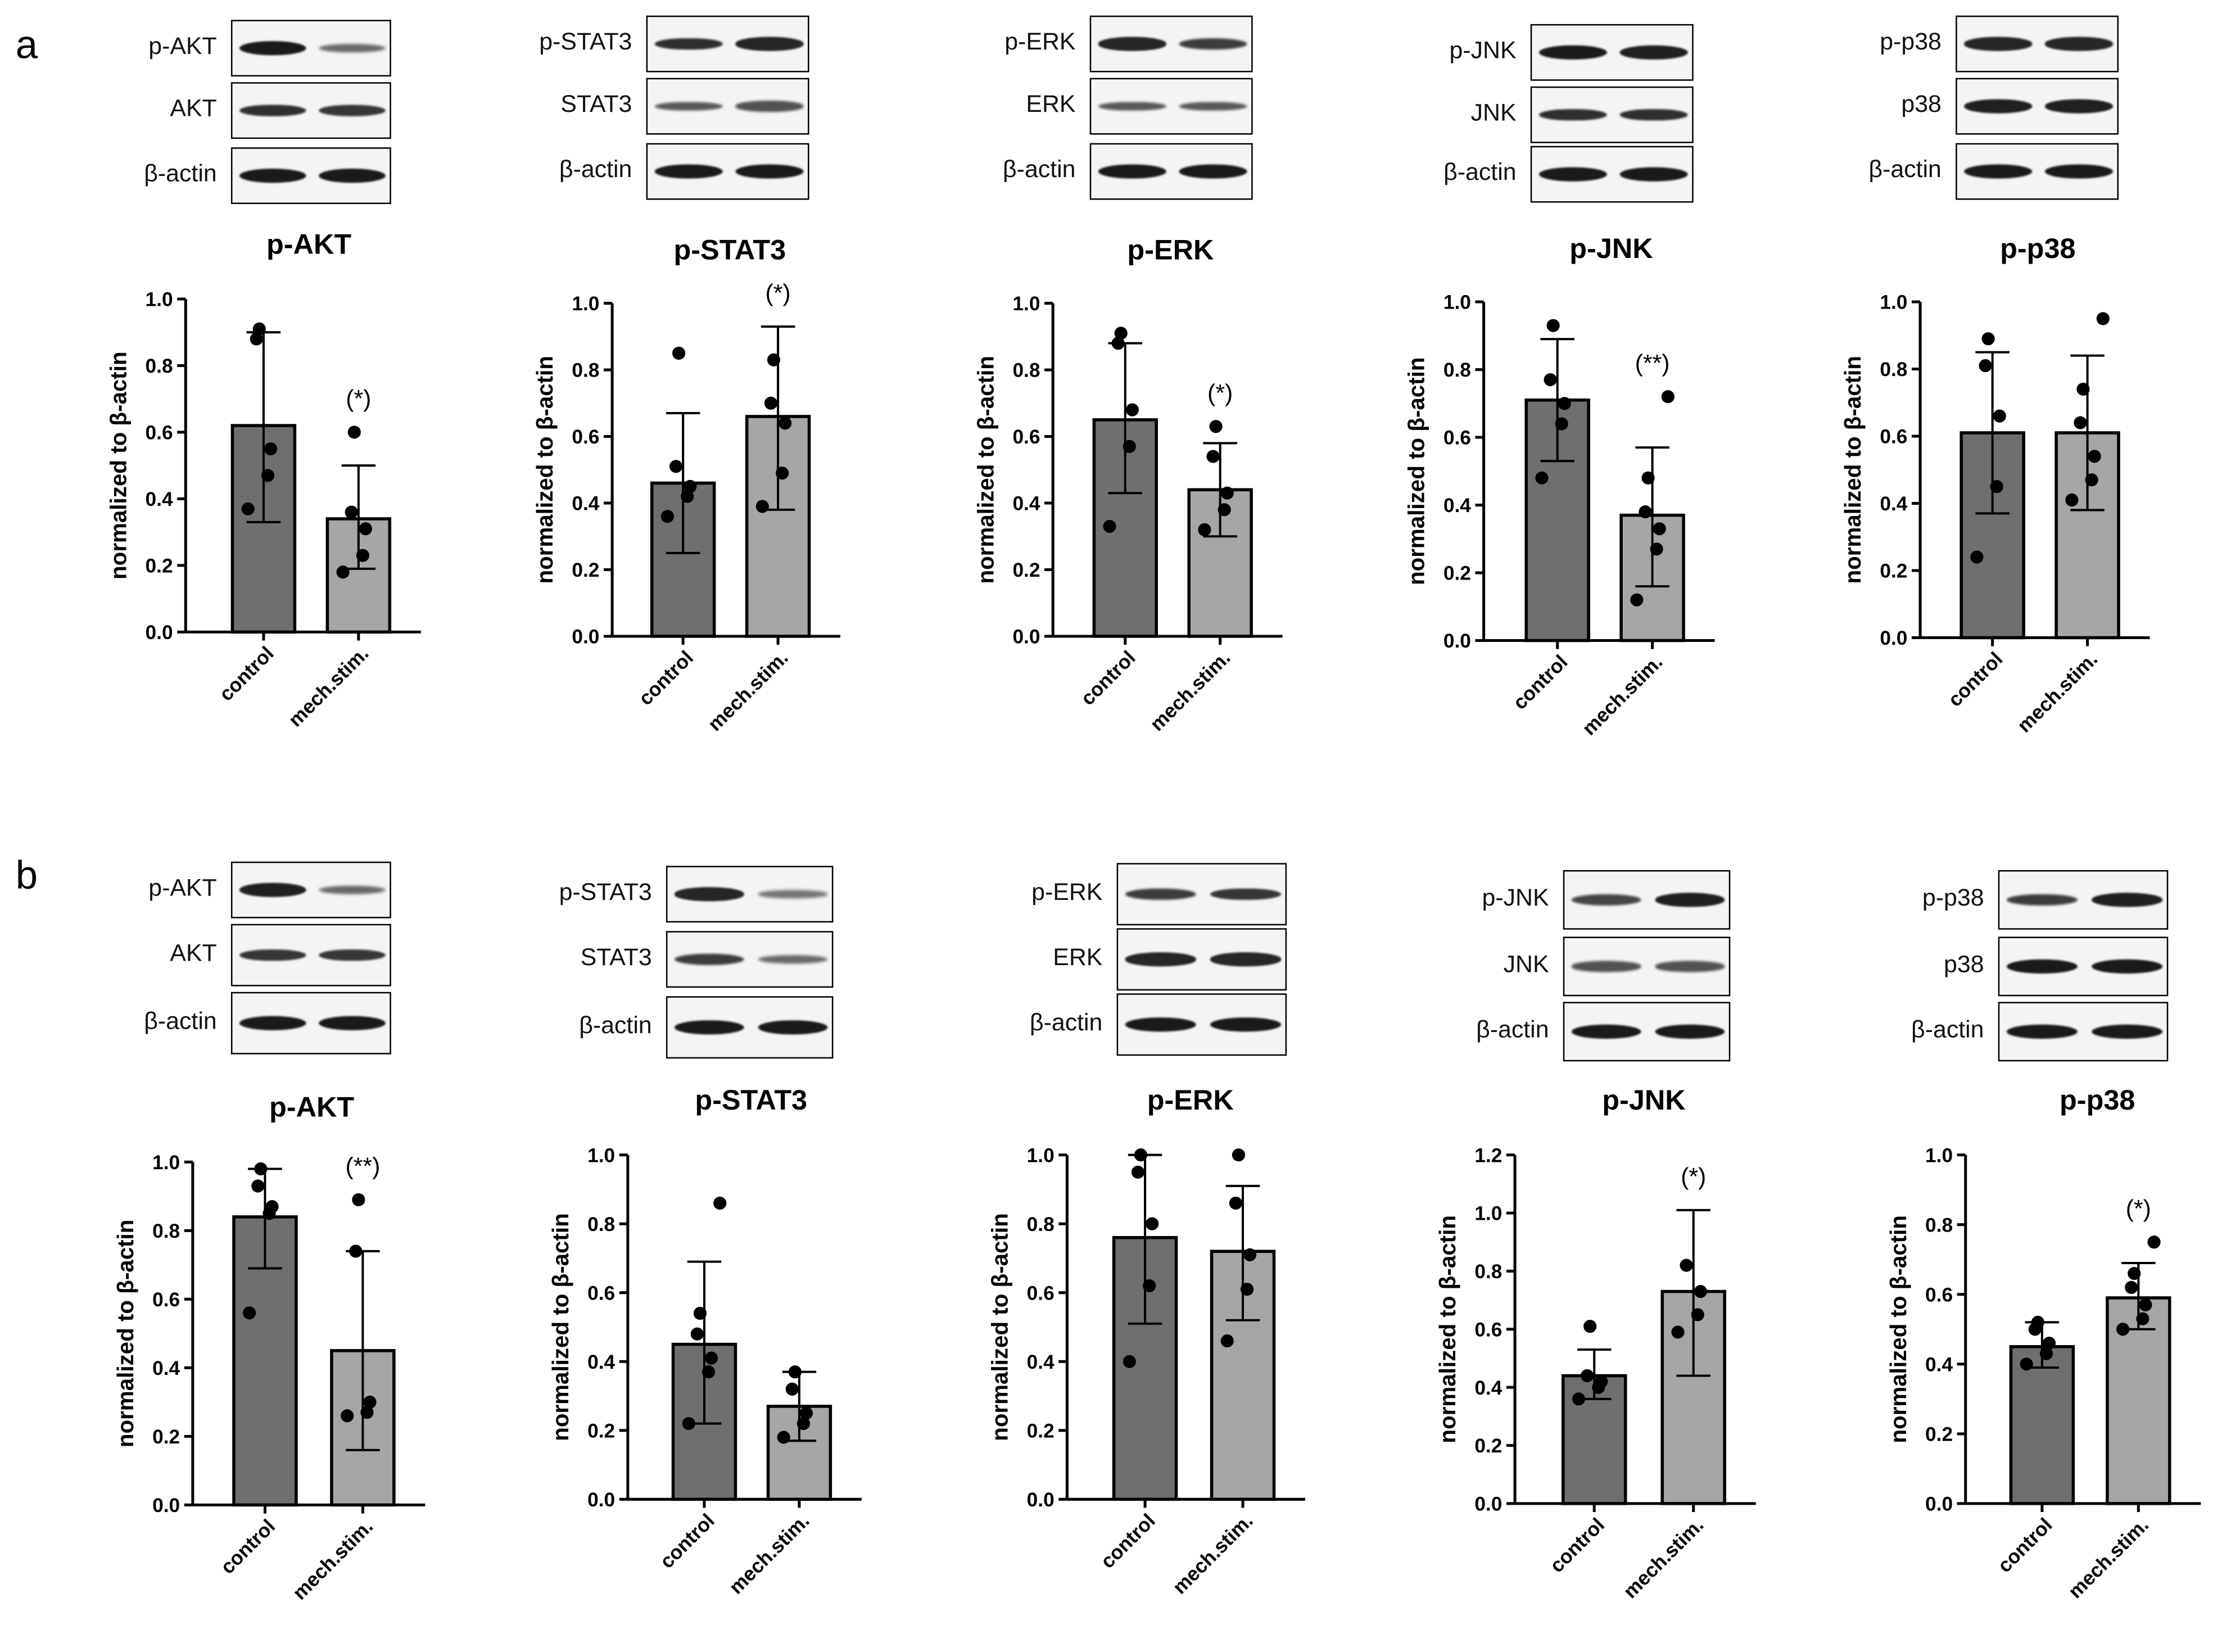  I want to click on chart-title: p-p38, so click(2037, 248).